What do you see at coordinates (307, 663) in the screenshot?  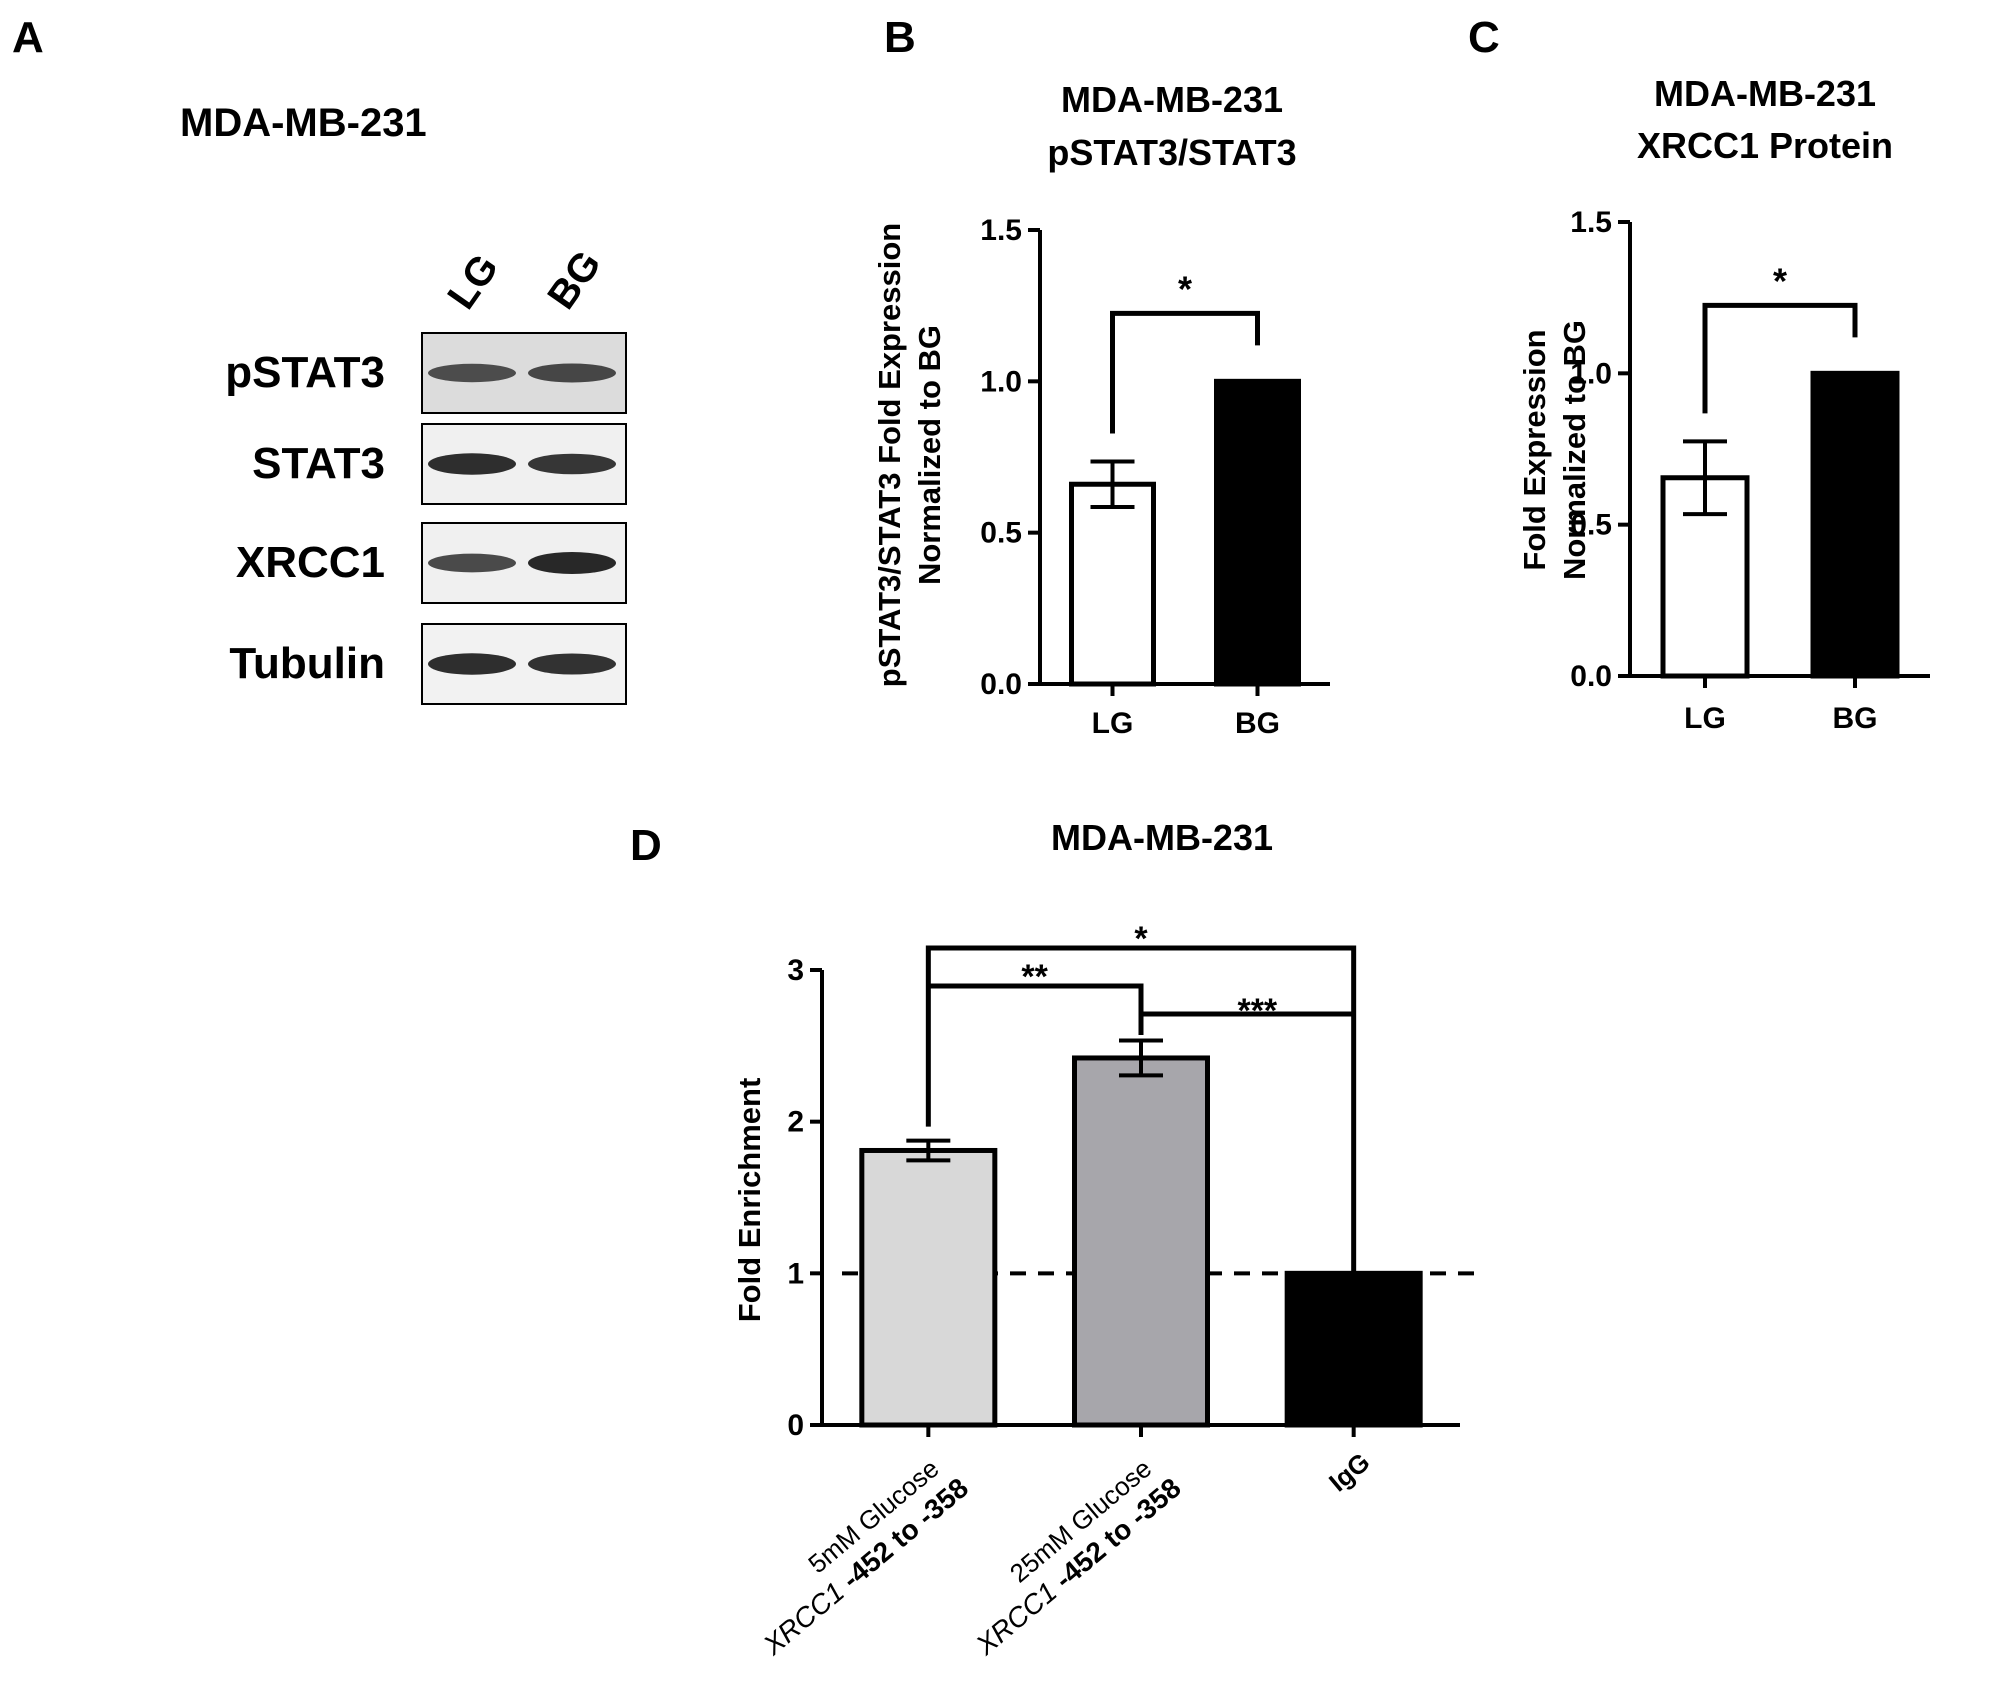 I see `blot-label: Tubulin` at bounding box center [307, 663].